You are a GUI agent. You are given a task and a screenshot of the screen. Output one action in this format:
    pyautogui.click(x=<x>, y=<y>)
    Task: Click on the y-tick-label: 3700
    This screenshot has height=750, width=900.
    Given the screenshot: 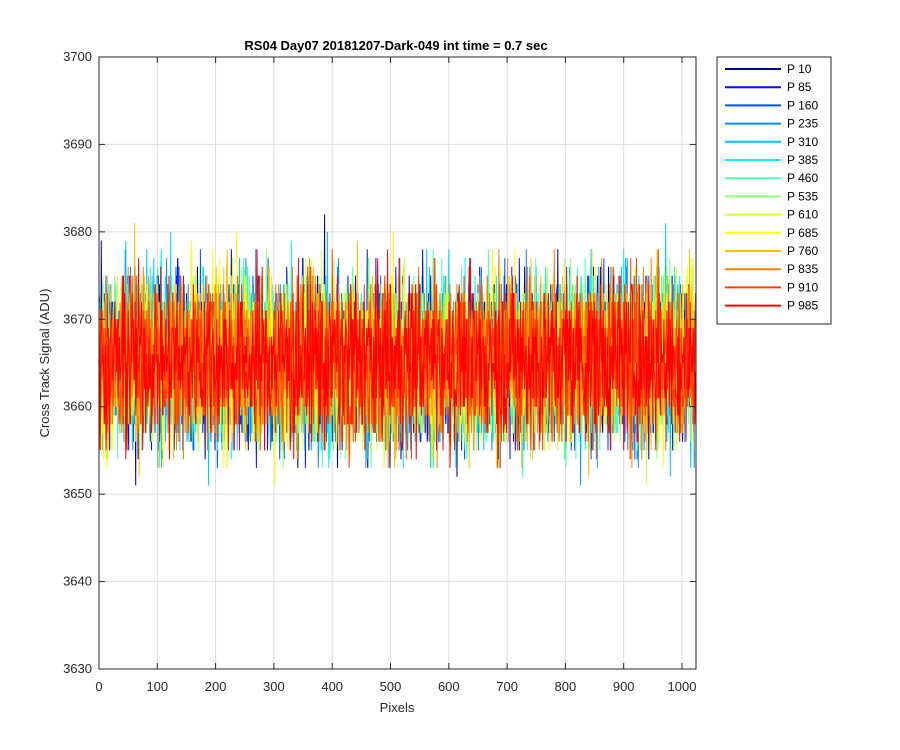 What is the action you would take?
    pyautogui.click(x=77, y=56)
    